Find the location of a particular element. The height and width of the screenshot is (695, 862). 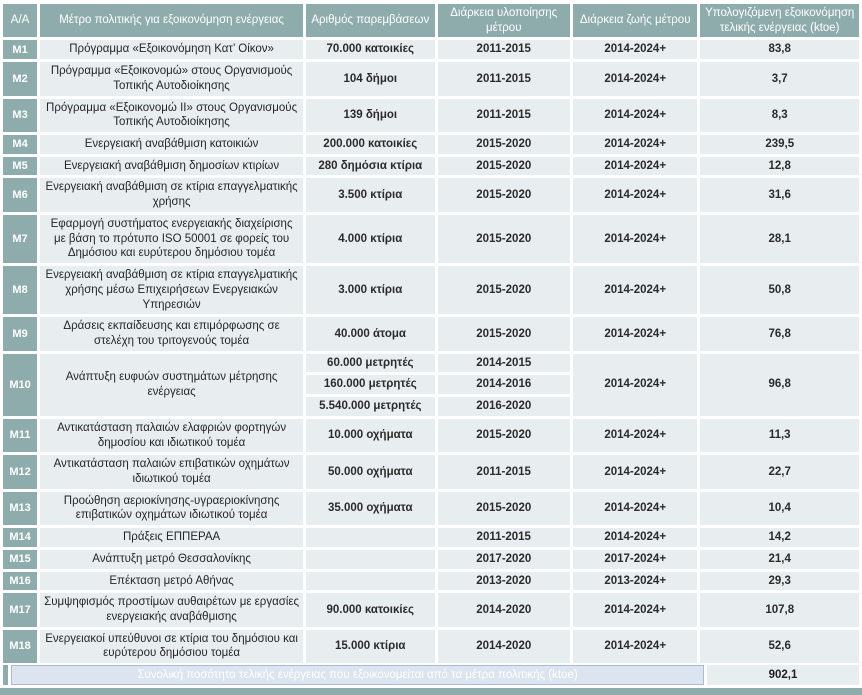

row-id-M11: M11 is located at coordinates (20, 435).